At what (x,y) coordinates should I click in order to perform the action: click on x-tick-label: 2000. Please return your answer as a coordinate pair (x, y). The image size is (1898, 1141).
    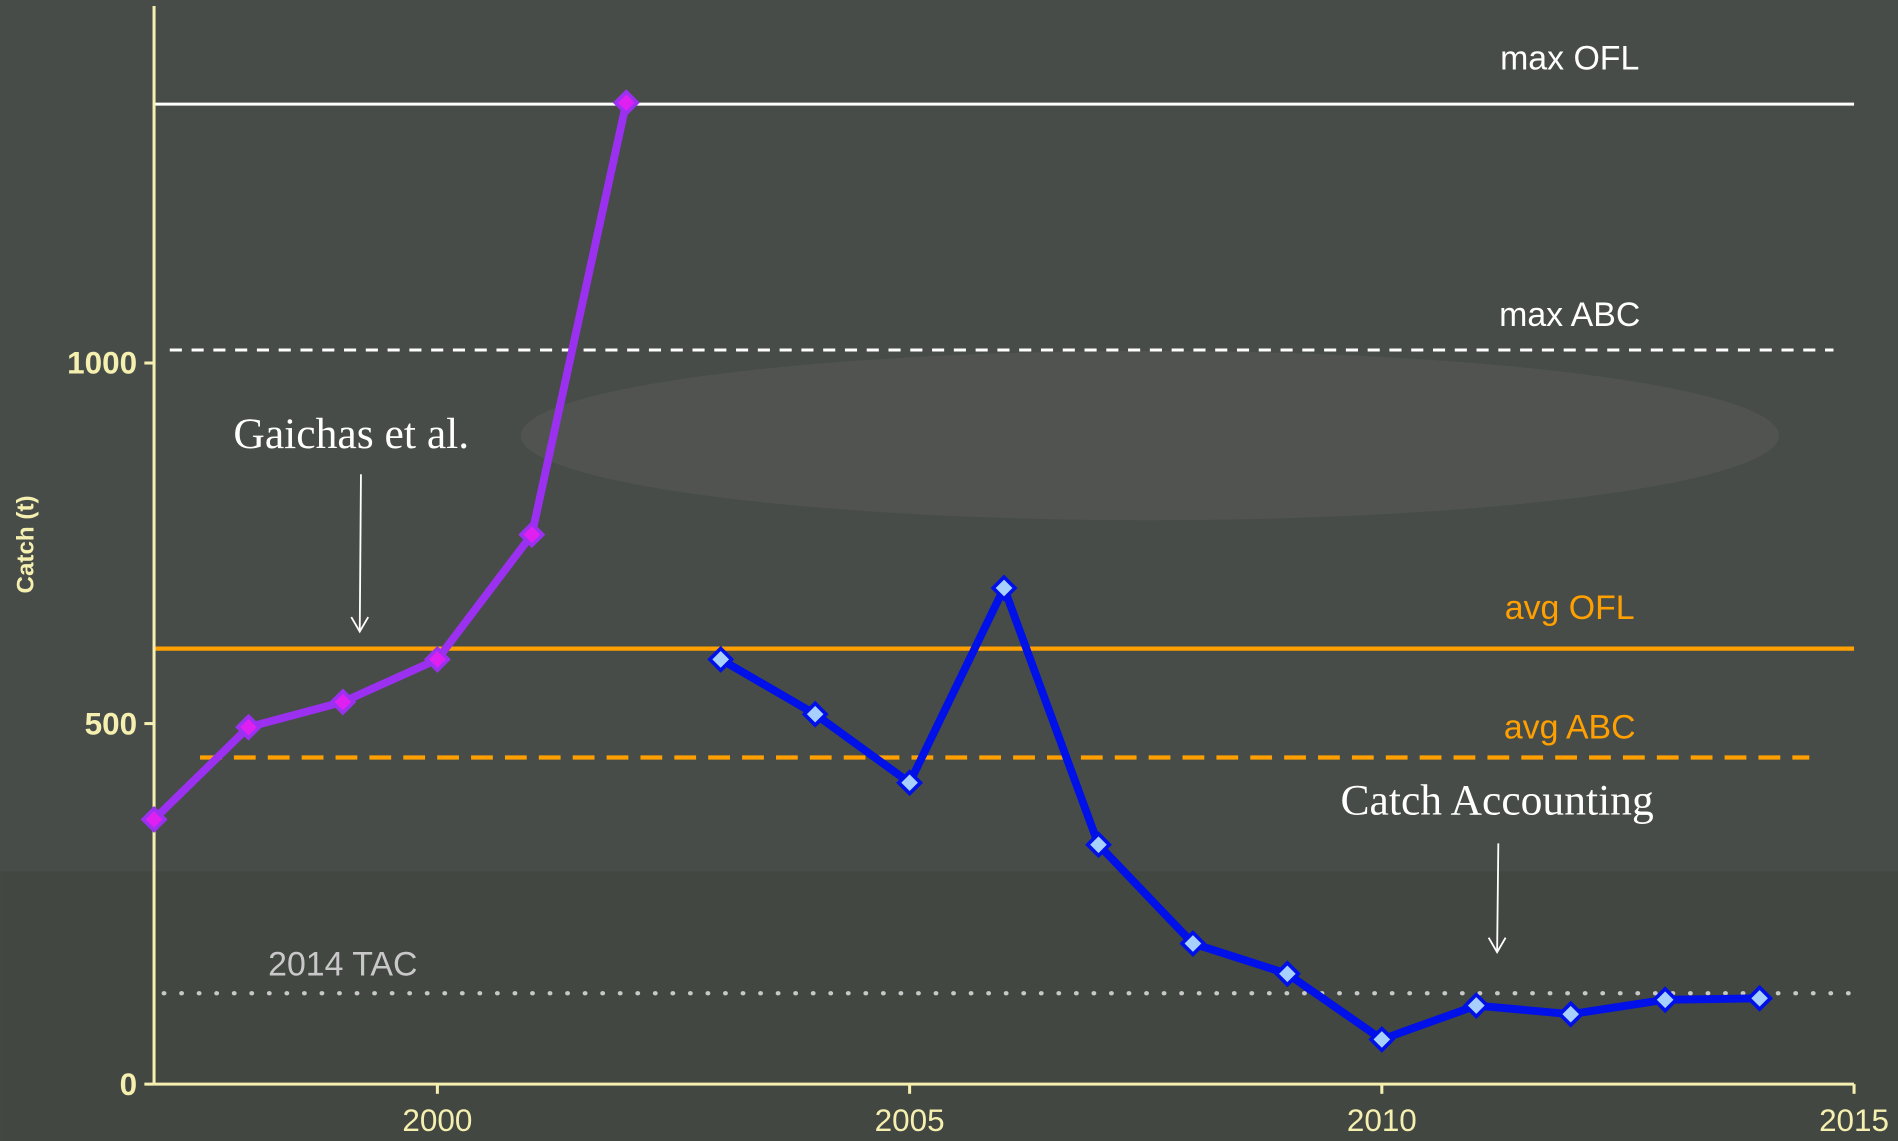
    Looking at the image, I should click on (437, 1120).